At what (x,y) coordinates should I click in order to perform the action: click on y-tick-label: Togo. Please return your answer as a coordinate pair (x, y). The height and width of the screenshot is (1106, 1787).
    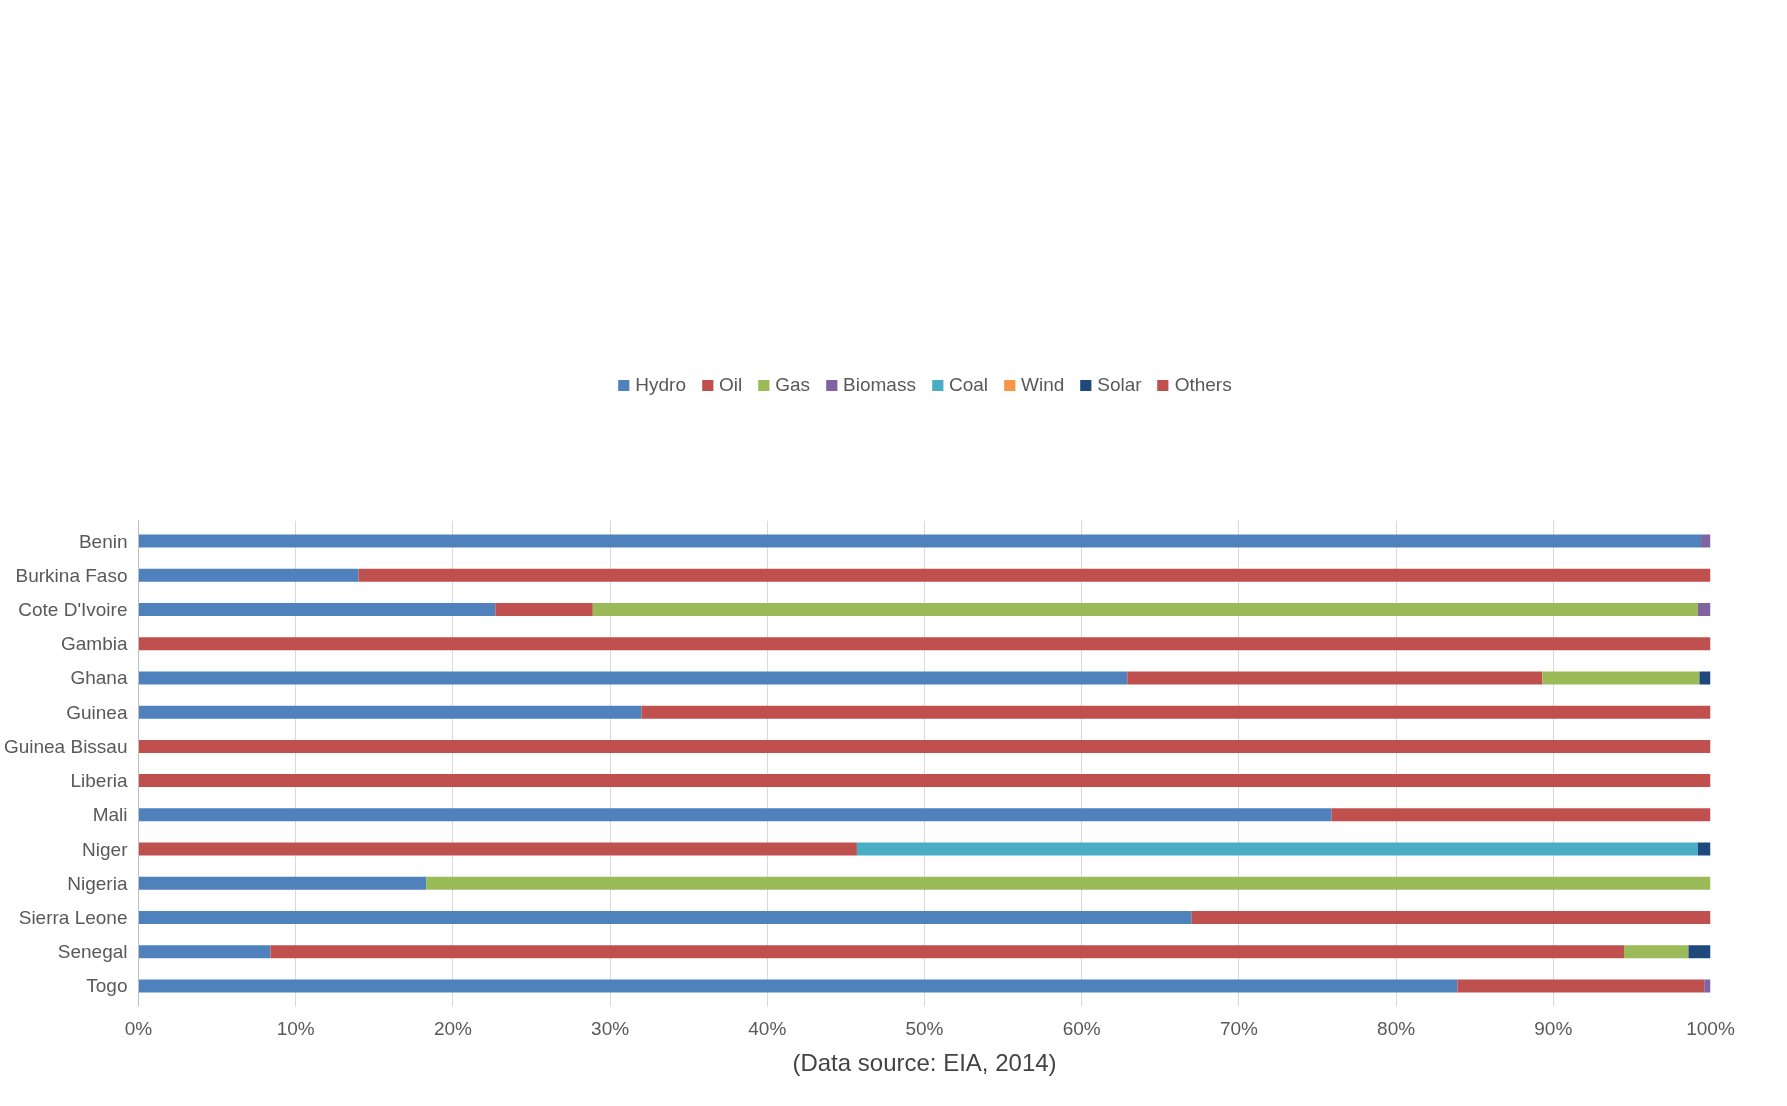
    Looking at the image, I should click on (107, 986).